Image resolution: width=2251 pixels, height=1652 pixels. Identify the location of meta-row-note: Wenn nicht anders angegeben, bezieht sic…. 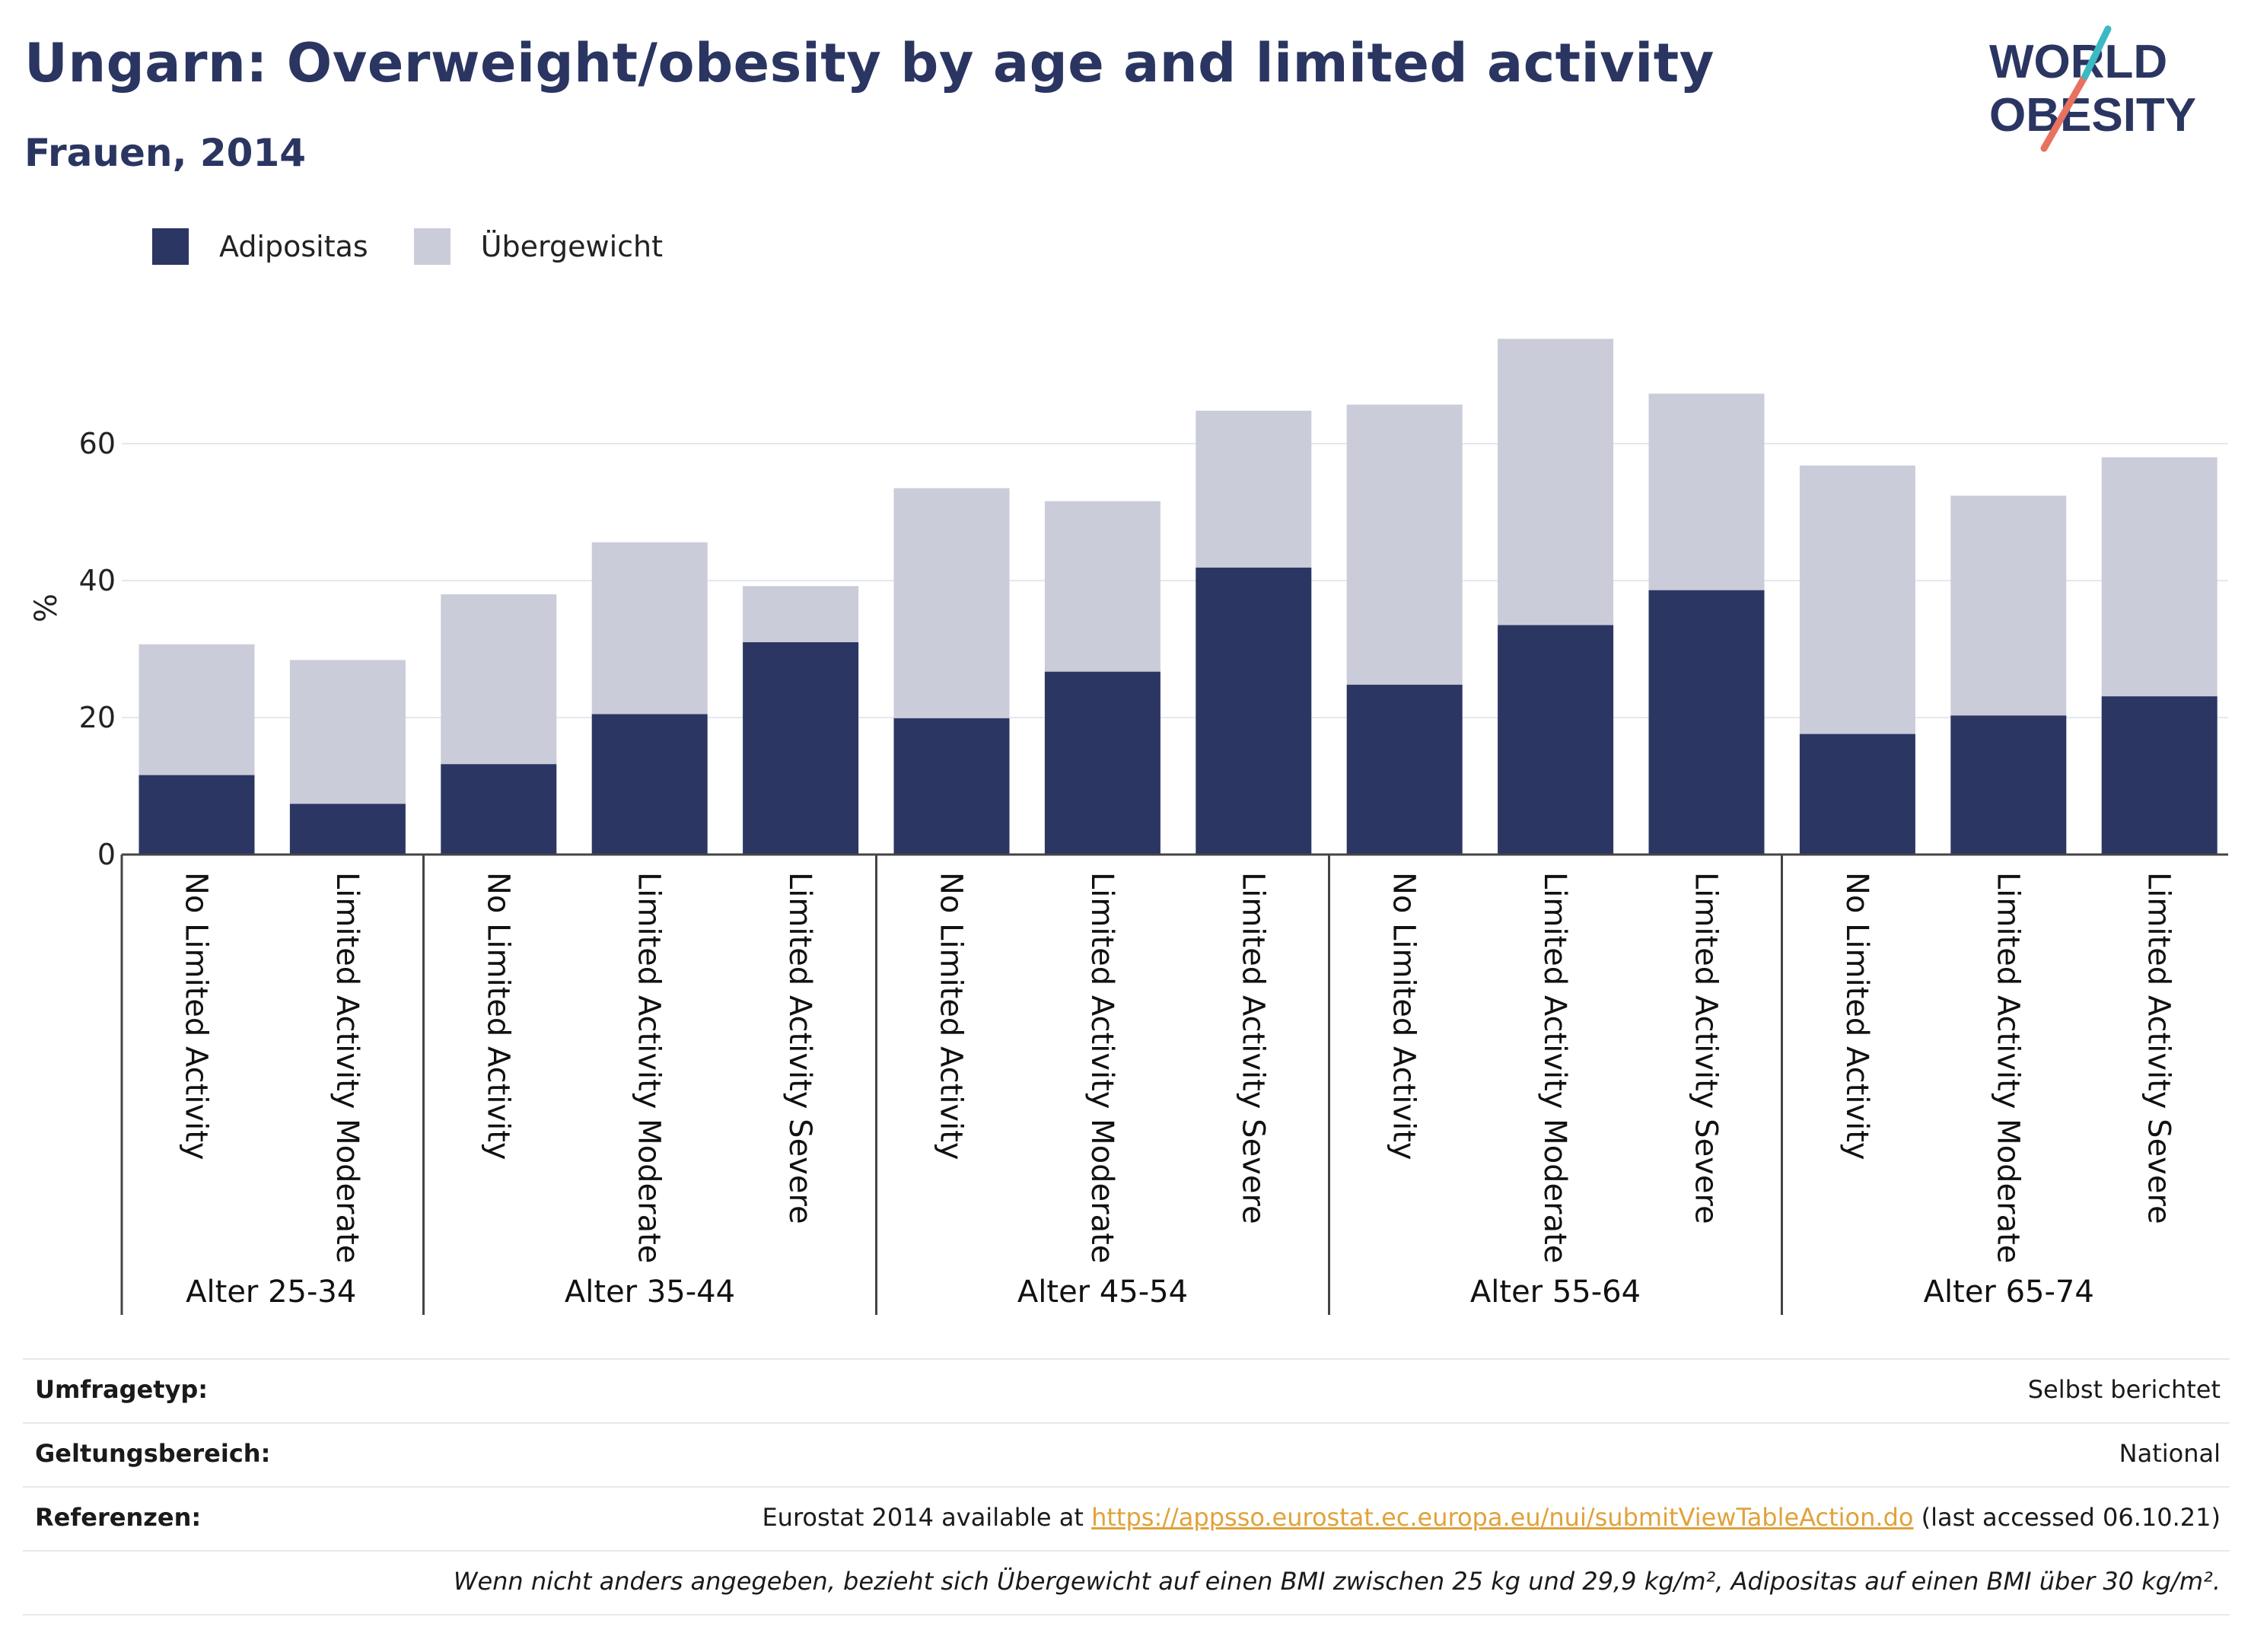
(1126, 1582).